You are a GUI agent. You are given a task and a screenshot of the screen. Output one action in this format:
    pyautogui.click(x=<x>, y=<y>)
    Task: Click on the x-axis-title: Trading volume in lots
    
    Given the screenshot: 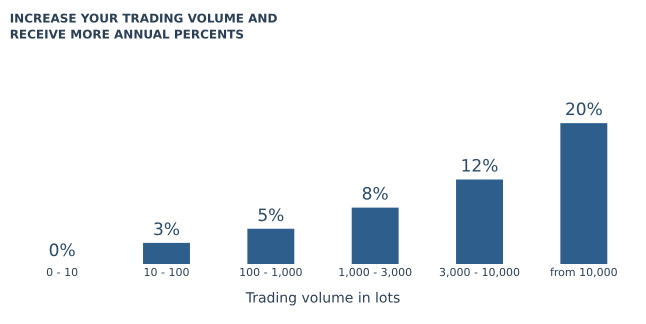 What is the action you would take?
    pyautogui.click(x=322, y=298)
    